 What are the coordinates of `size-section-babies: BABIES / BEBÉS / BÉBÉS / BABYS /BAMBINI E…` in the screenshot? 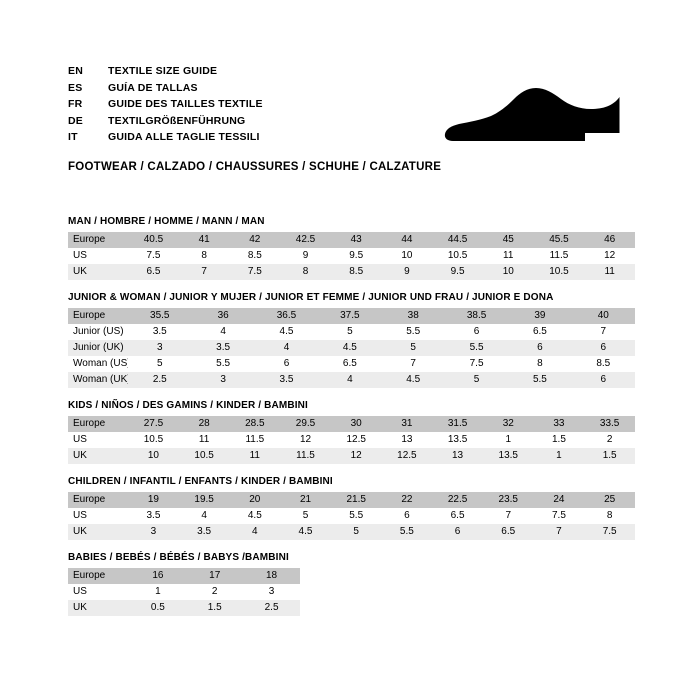 It's located at (351, 583).